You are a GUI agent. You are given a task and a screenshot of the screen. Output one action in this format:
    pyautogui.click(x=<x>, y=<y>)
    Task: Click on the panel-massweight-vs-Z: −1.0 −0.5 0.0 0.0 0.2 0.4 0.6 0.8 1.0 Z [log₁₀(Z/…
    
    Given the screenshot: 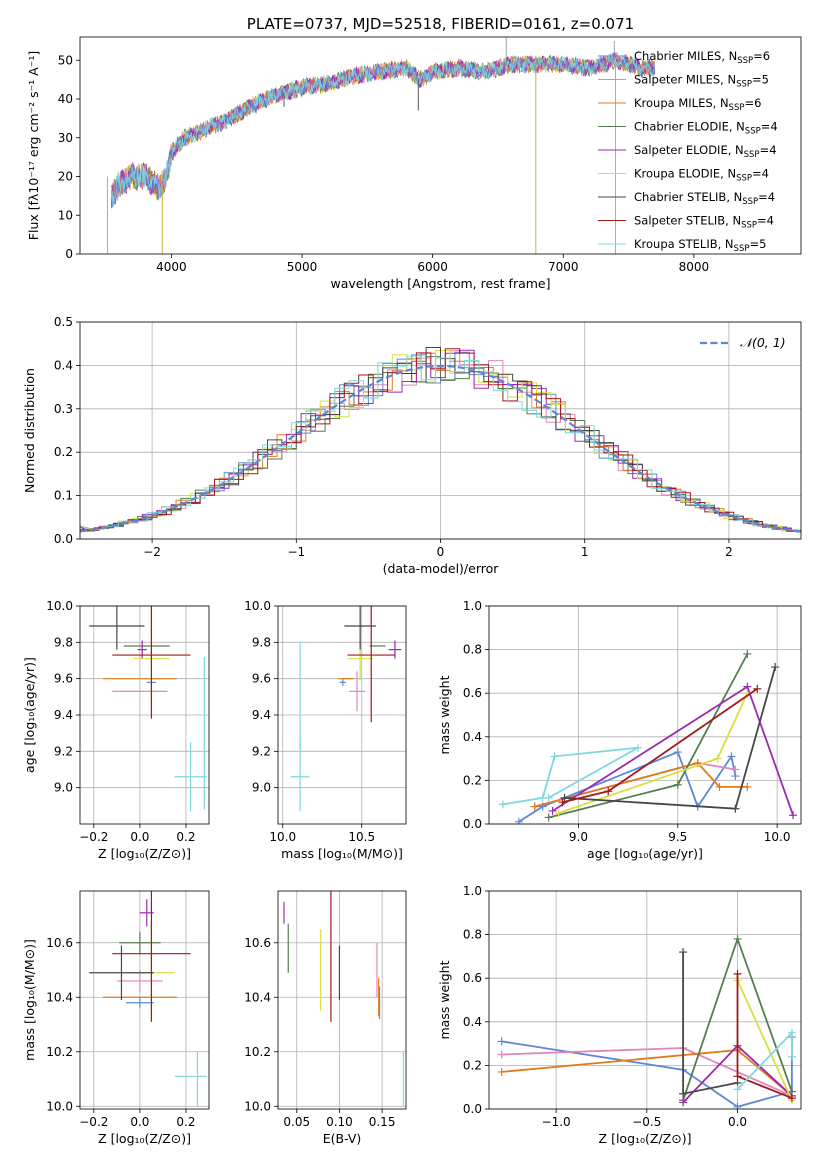 What is the action you would take?
    pyautogui.click(x=619, y=1015)
    